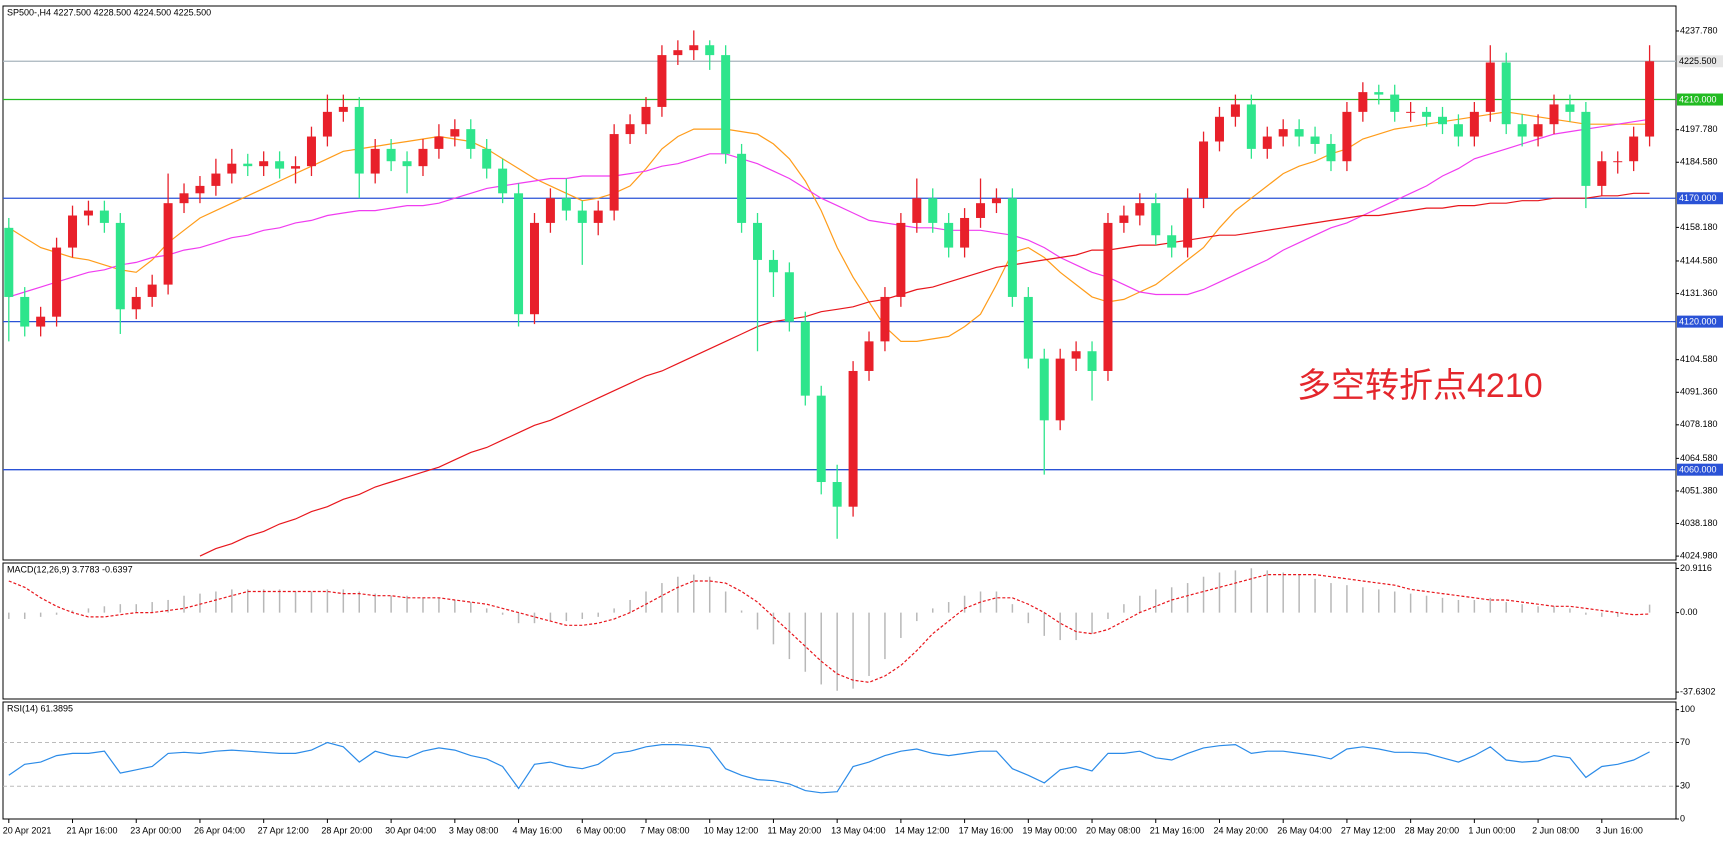  I want to click on x-tick-label: 20 May 08:00, so click(1113, 830).